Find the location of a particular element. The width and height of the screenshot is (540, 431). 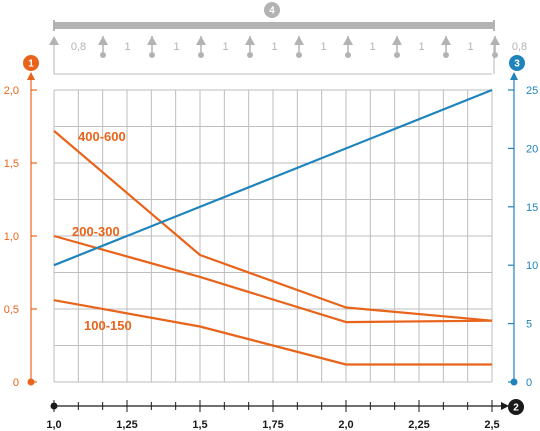

support-triangle is located at coordinates (54, 40).